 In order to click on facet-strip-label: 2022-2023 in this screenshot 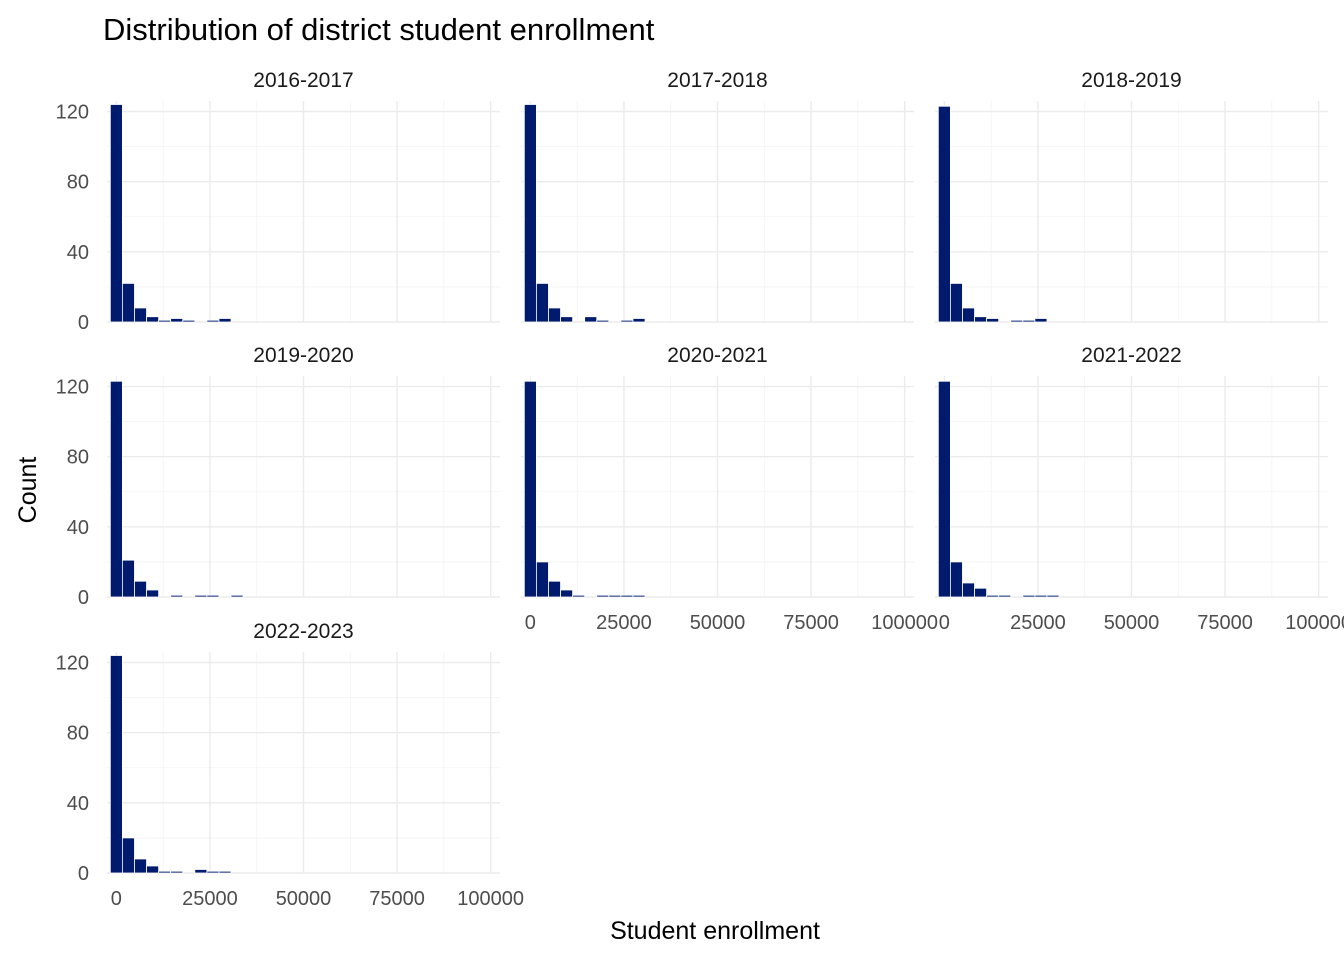, I will do `click(303, 631)`.